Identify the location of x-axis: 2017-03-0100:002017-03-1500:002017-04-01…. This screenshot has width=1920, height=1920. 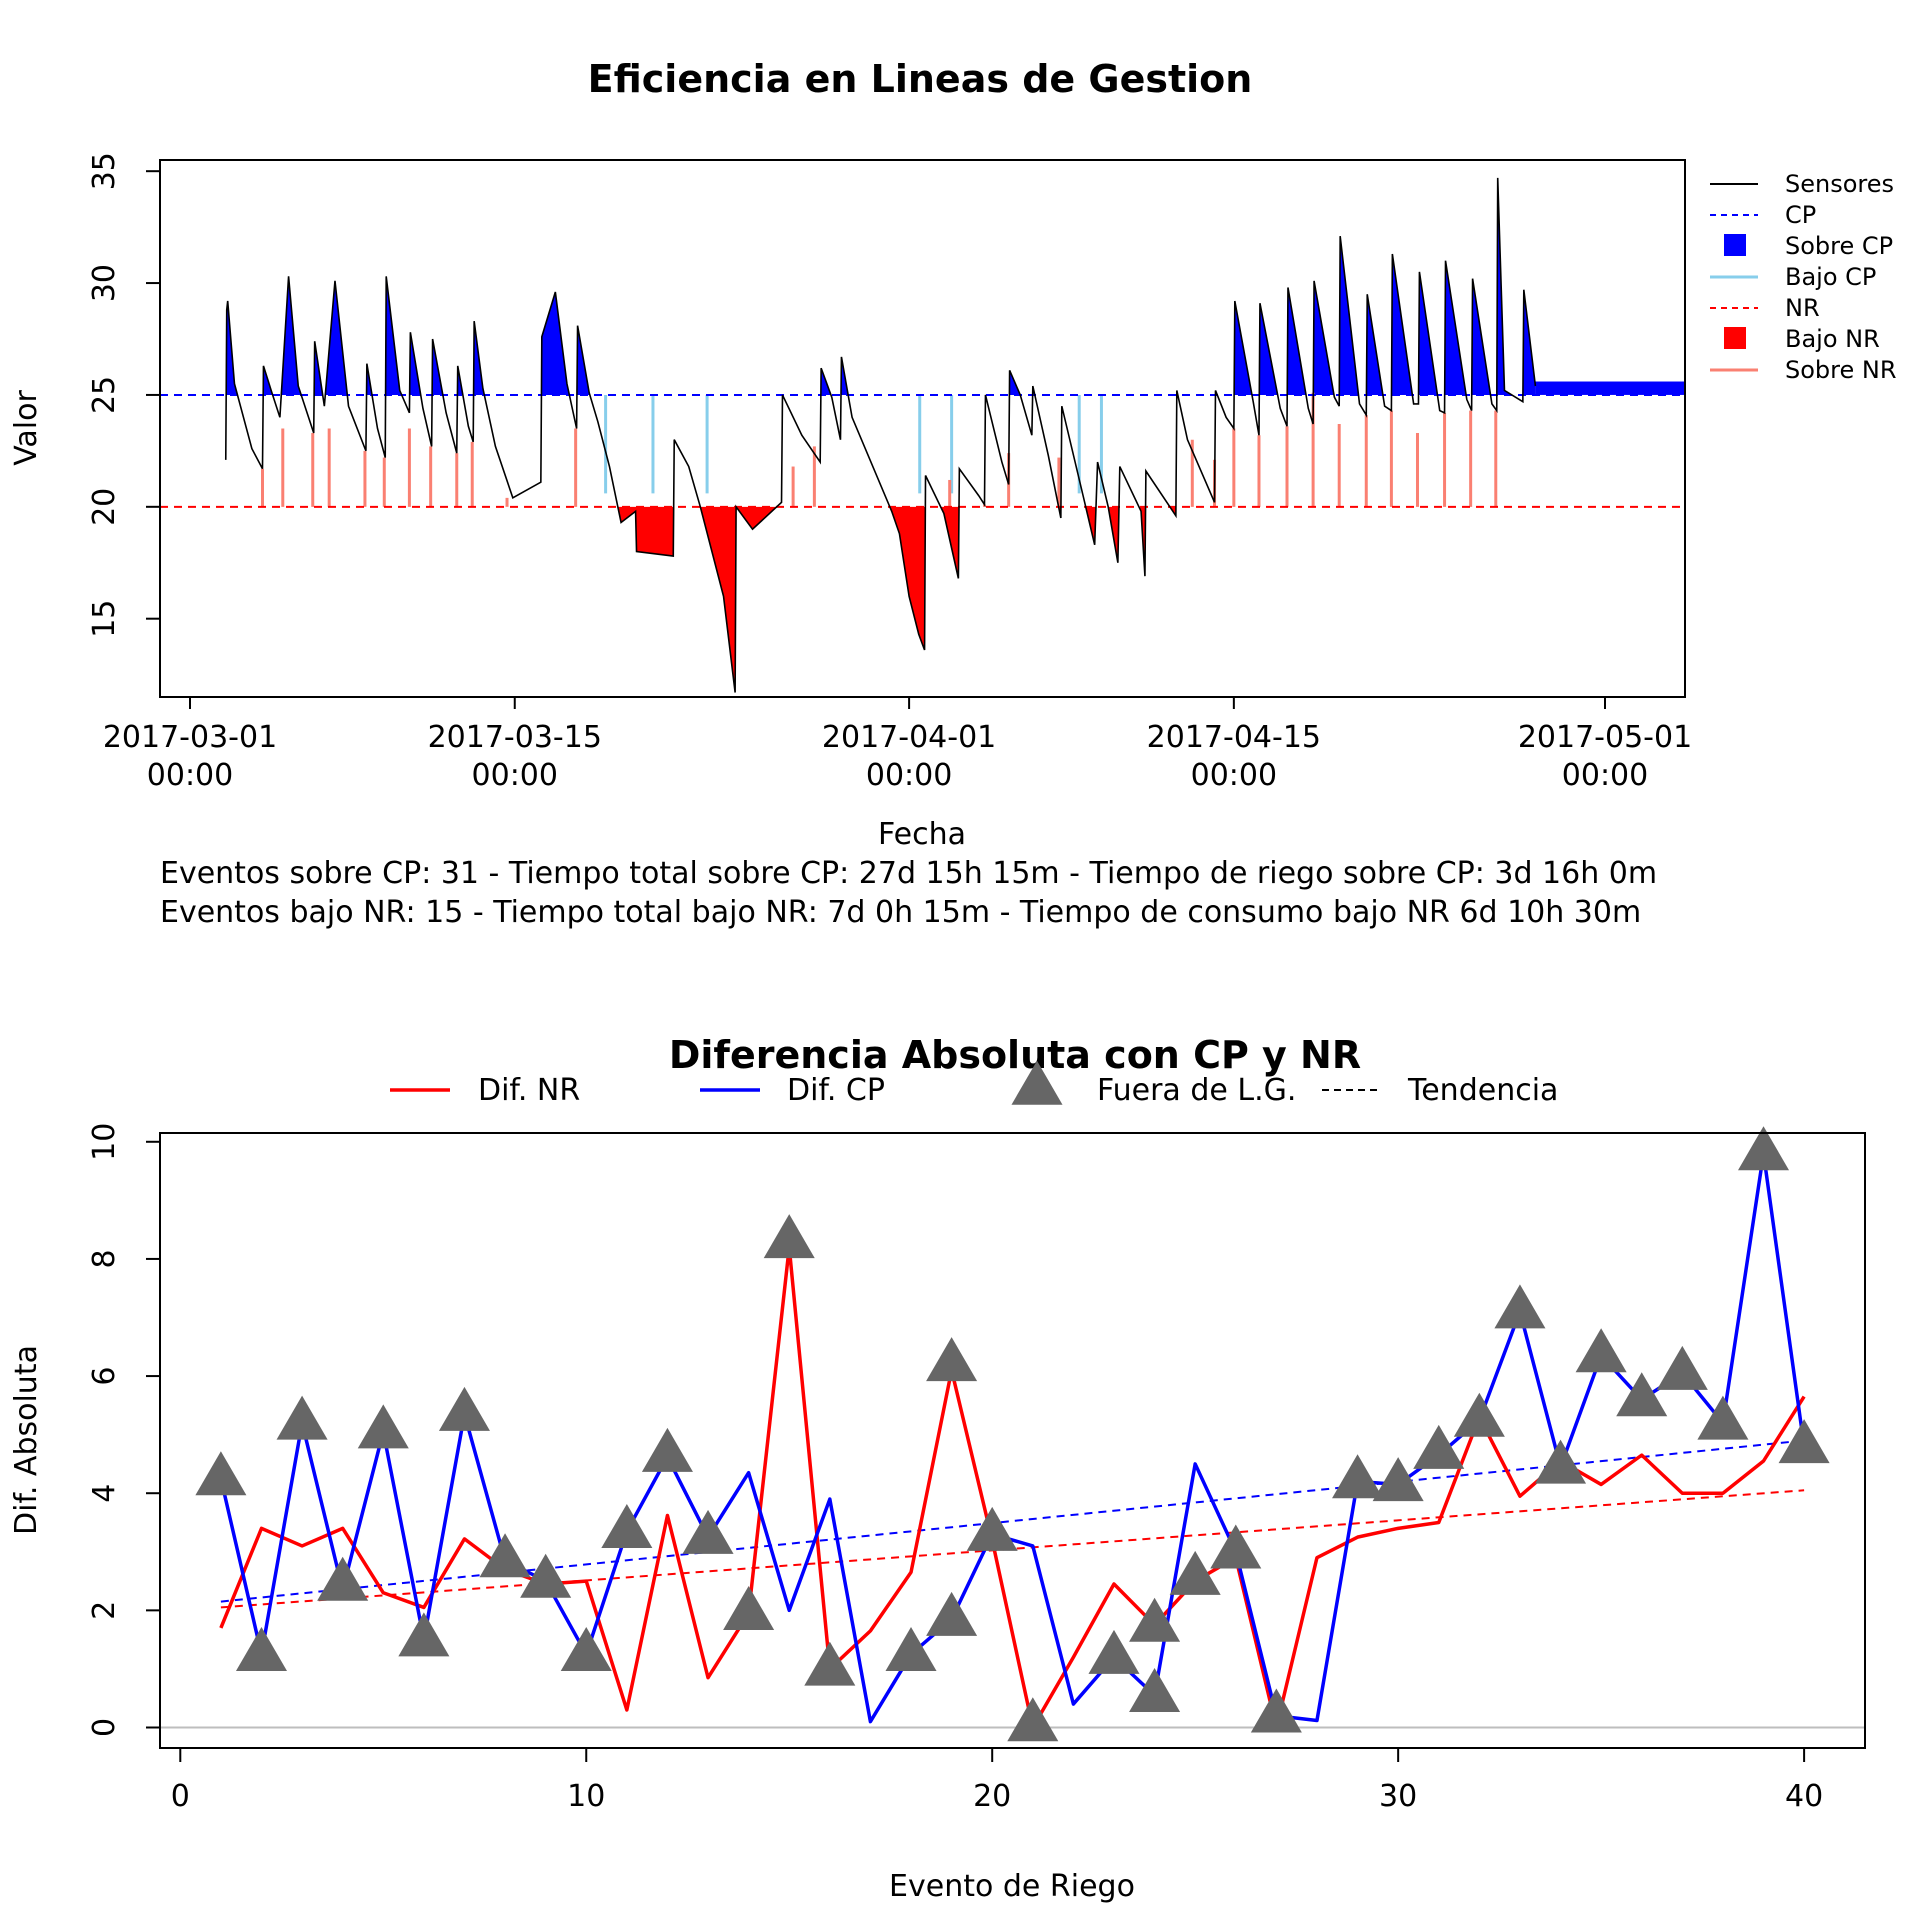
(897, 745).